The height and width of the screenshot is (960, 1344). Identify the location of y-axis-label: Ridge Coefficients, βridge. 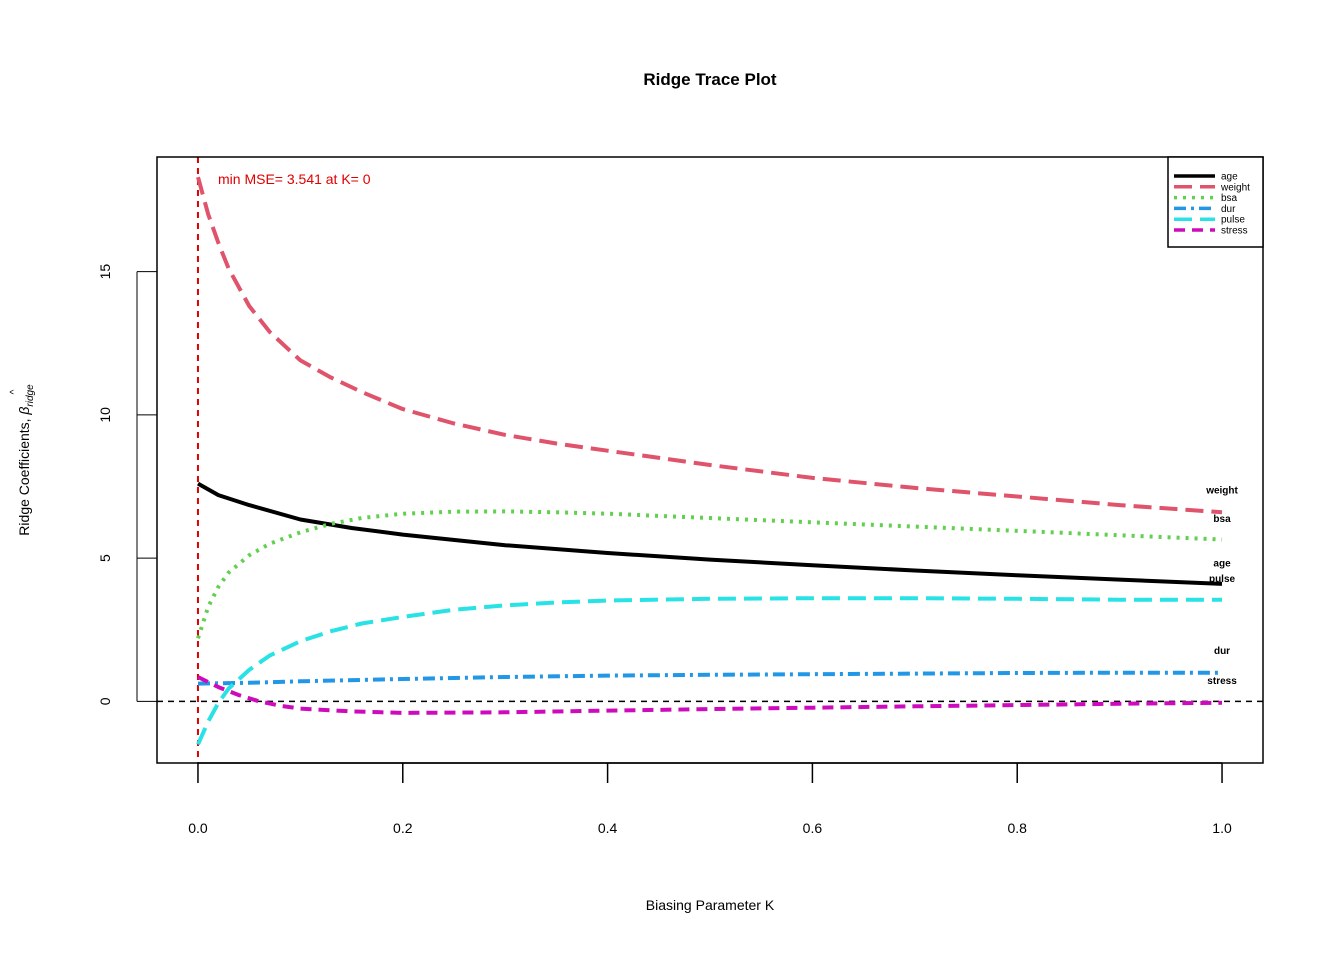
(26, 460).